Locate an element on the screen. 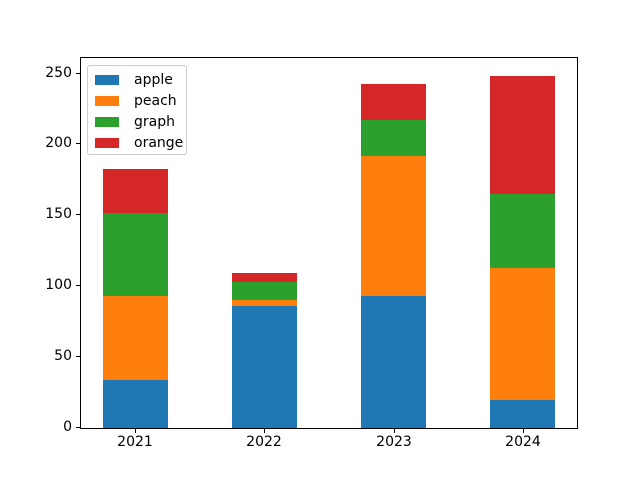 The image size is (640, 480). legend-label-apple: apple is located at coordinates (153, 79).